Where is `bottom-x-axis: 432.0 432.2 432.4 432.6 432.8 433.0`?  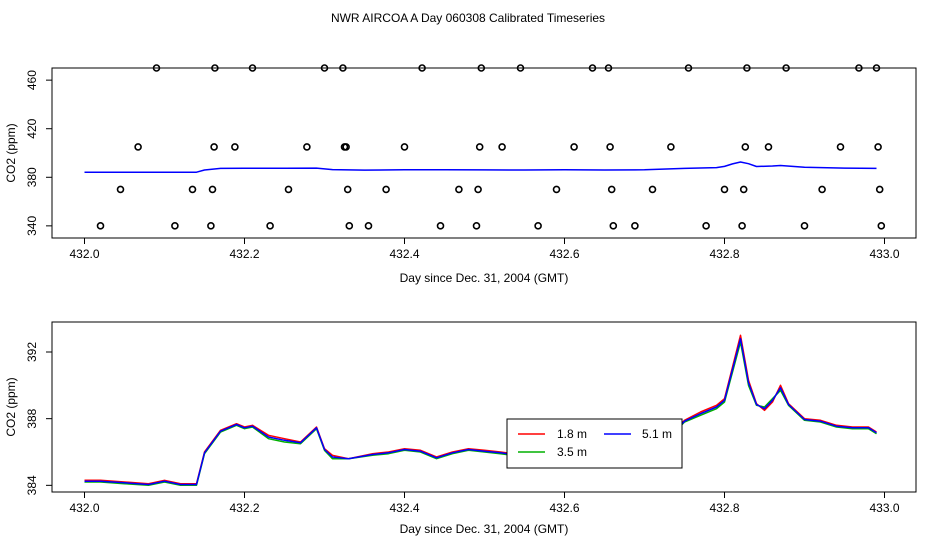 bottom-x-axis: 432.0 432.2 432.4 432.6 432.8 433.0 is located at coordinates (484, 503).